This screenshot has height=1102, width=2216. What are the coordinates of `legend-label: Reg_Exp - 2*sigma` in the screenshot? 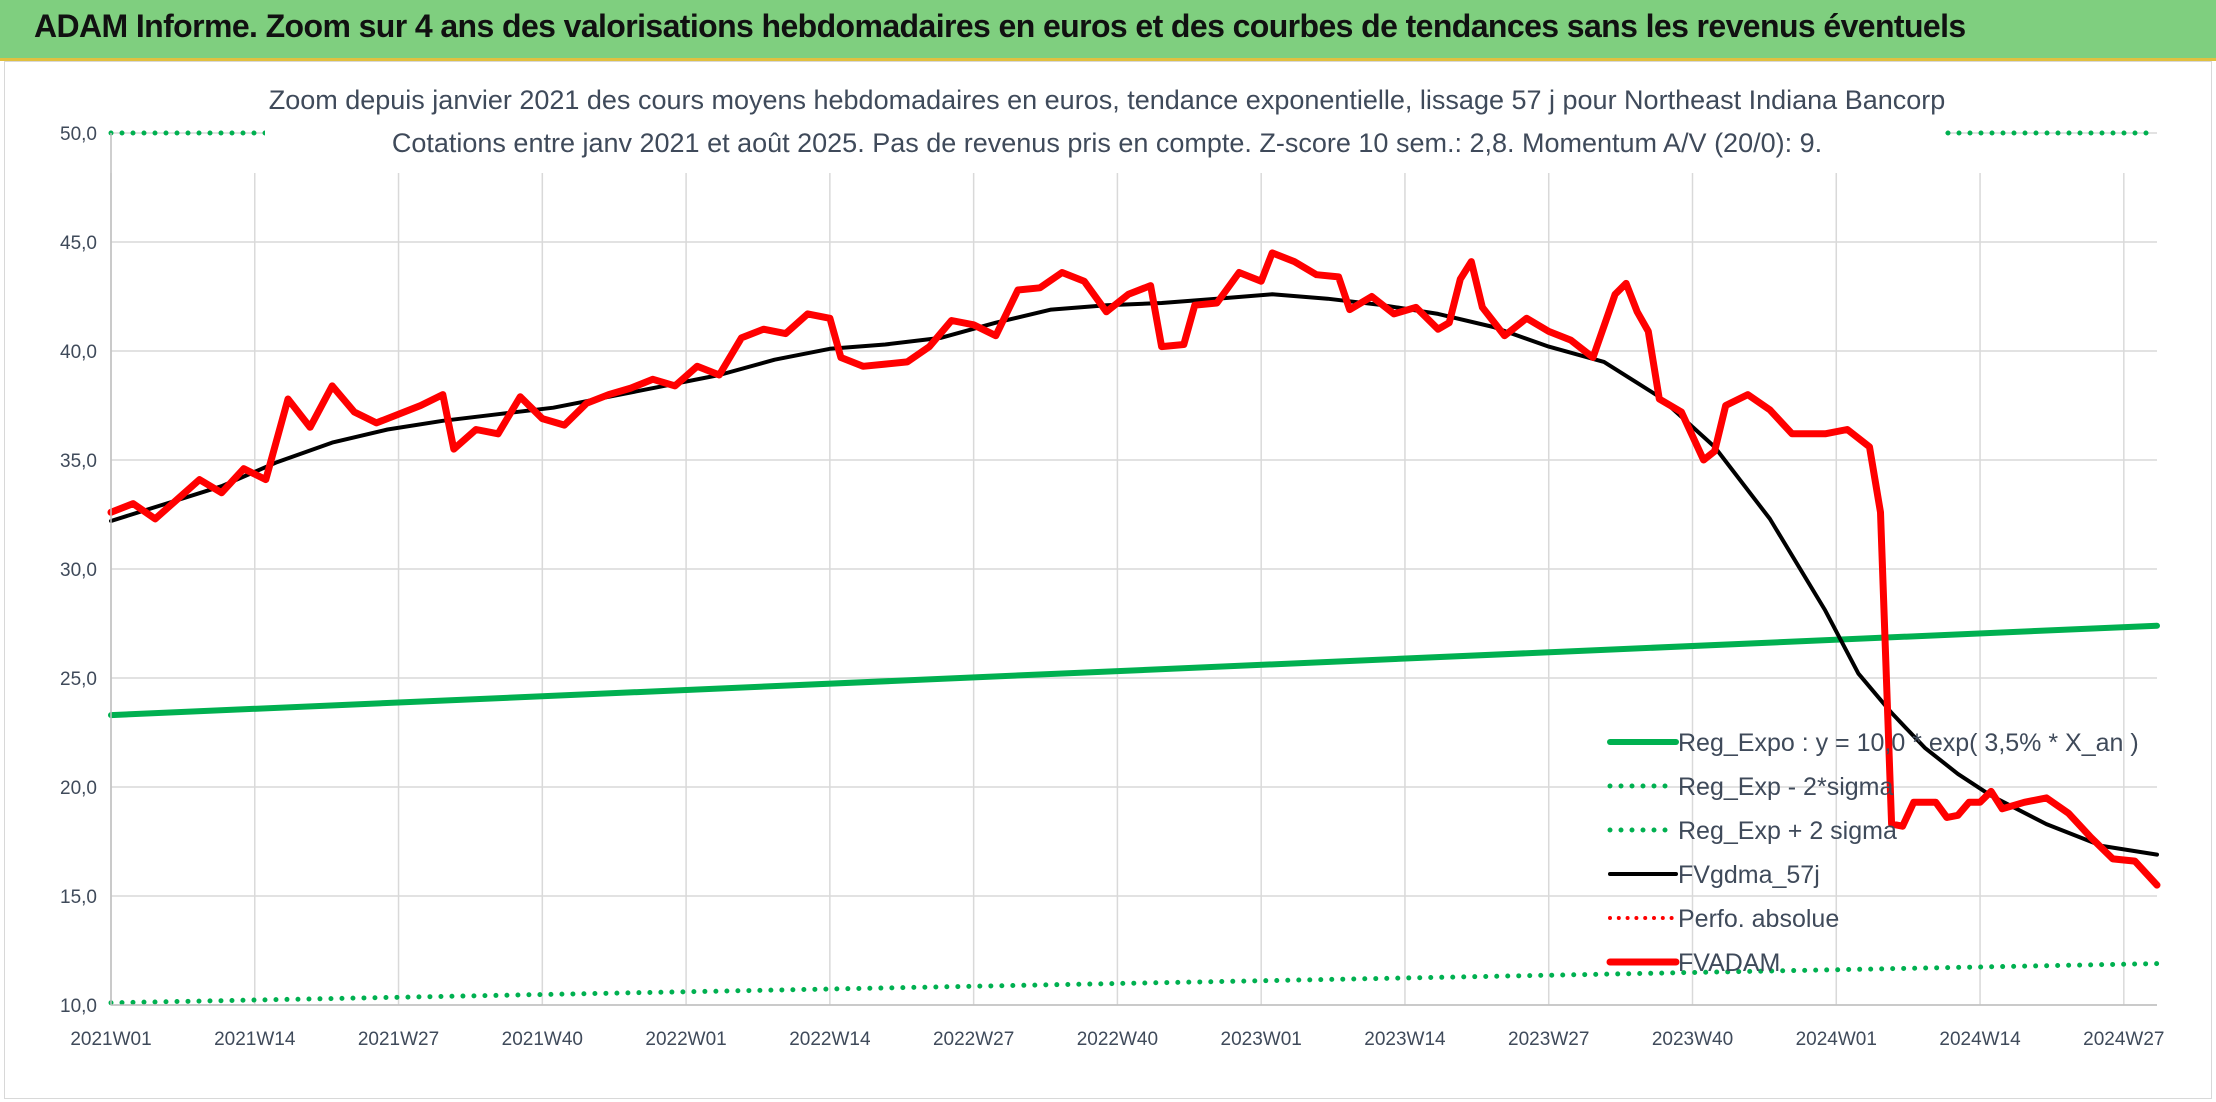 It's located at (1785, 787).